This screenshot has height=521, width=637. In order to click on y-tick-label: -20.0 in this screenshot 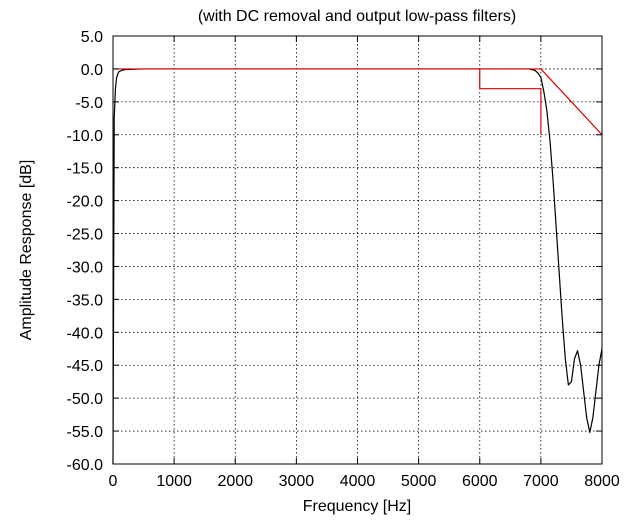, I will do `click(85, 202)`.